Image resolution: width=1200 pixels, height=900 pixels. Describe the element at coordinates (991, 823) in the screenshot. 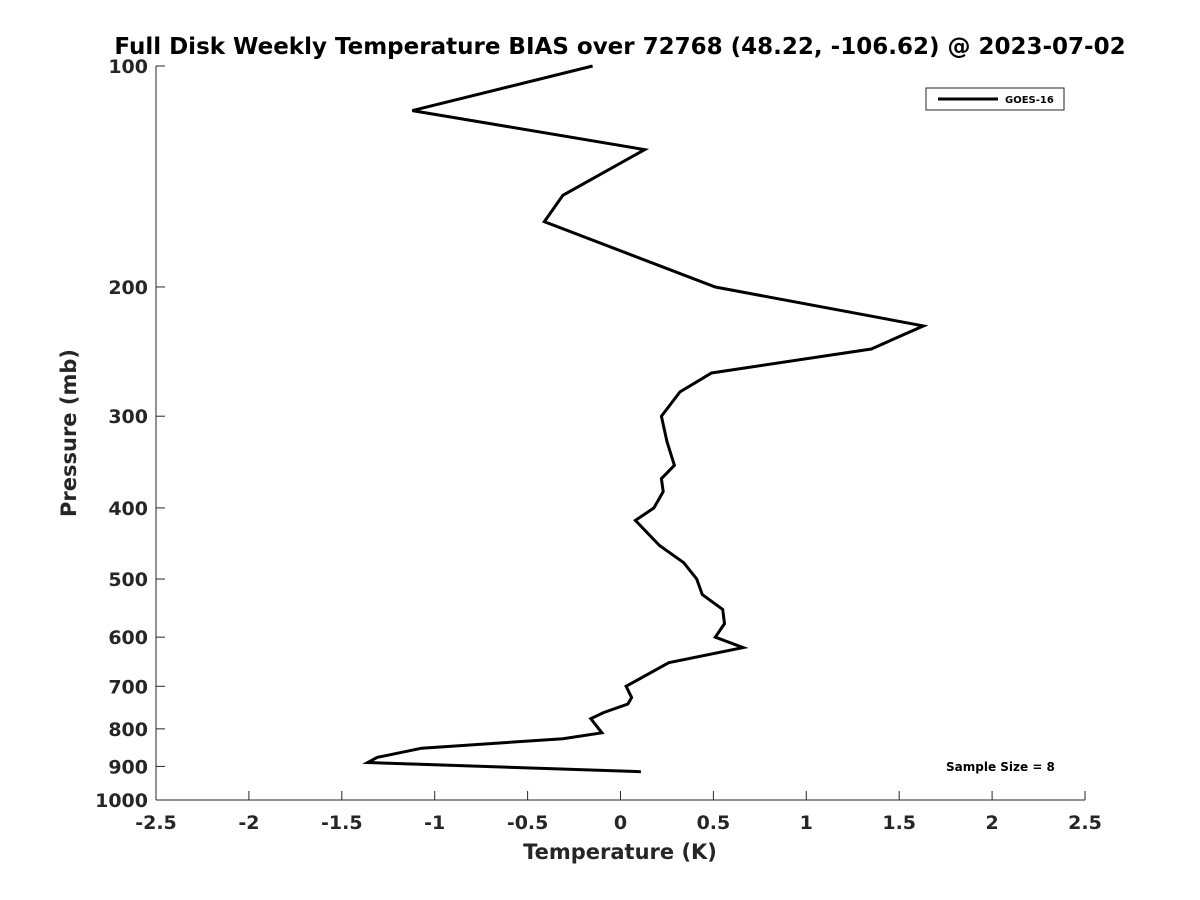

I see `x-tick-label: 2` at that location.